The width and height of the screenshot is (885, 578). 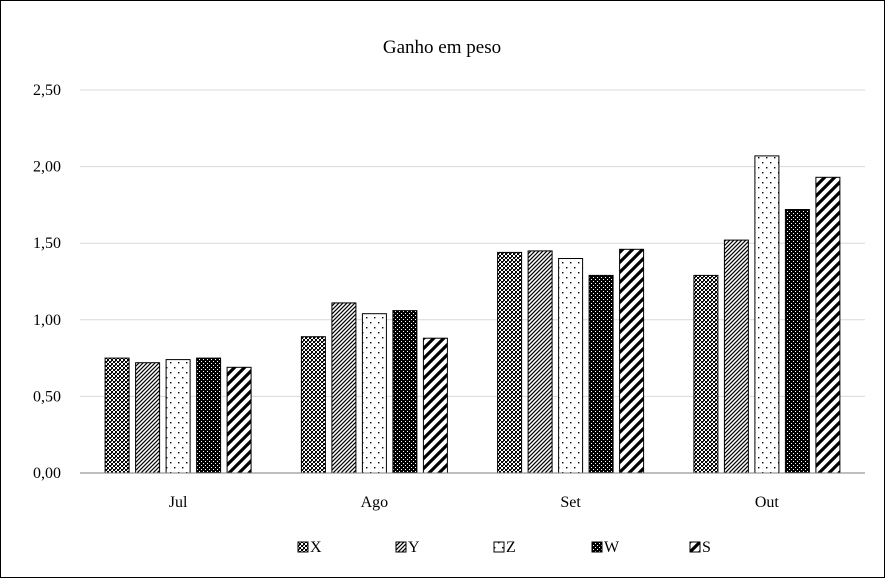 I want to click on legend-swatch-X, so click(x=303, y=547).